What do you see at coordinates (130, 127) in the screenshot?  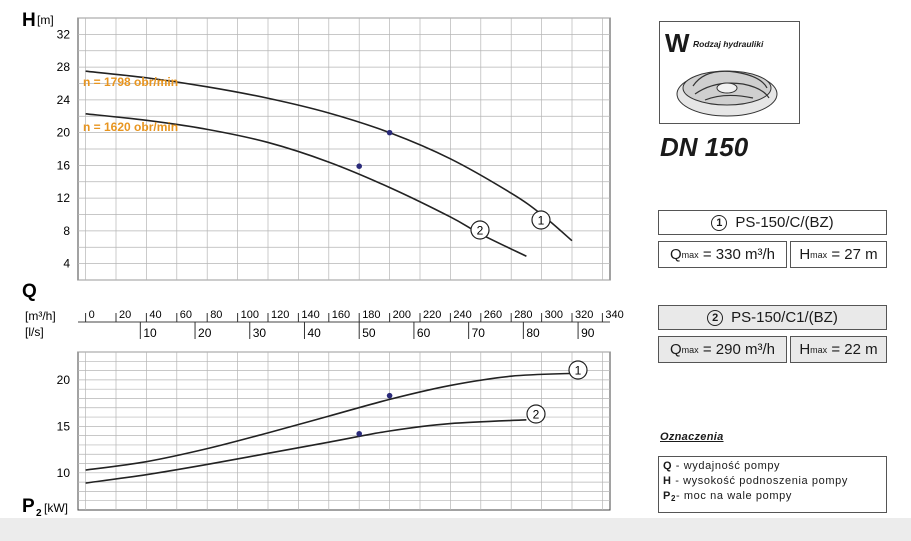 I see `speed-label-2: n = 1620 obr/min` at bounding box center [130, 127].